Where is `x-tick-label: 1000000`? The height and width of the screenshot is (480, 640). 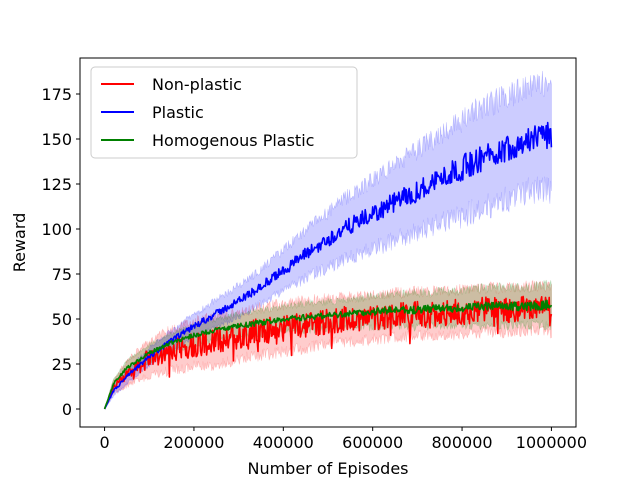
x-tick-label: 1000000 is located at coordinates (551, 442).